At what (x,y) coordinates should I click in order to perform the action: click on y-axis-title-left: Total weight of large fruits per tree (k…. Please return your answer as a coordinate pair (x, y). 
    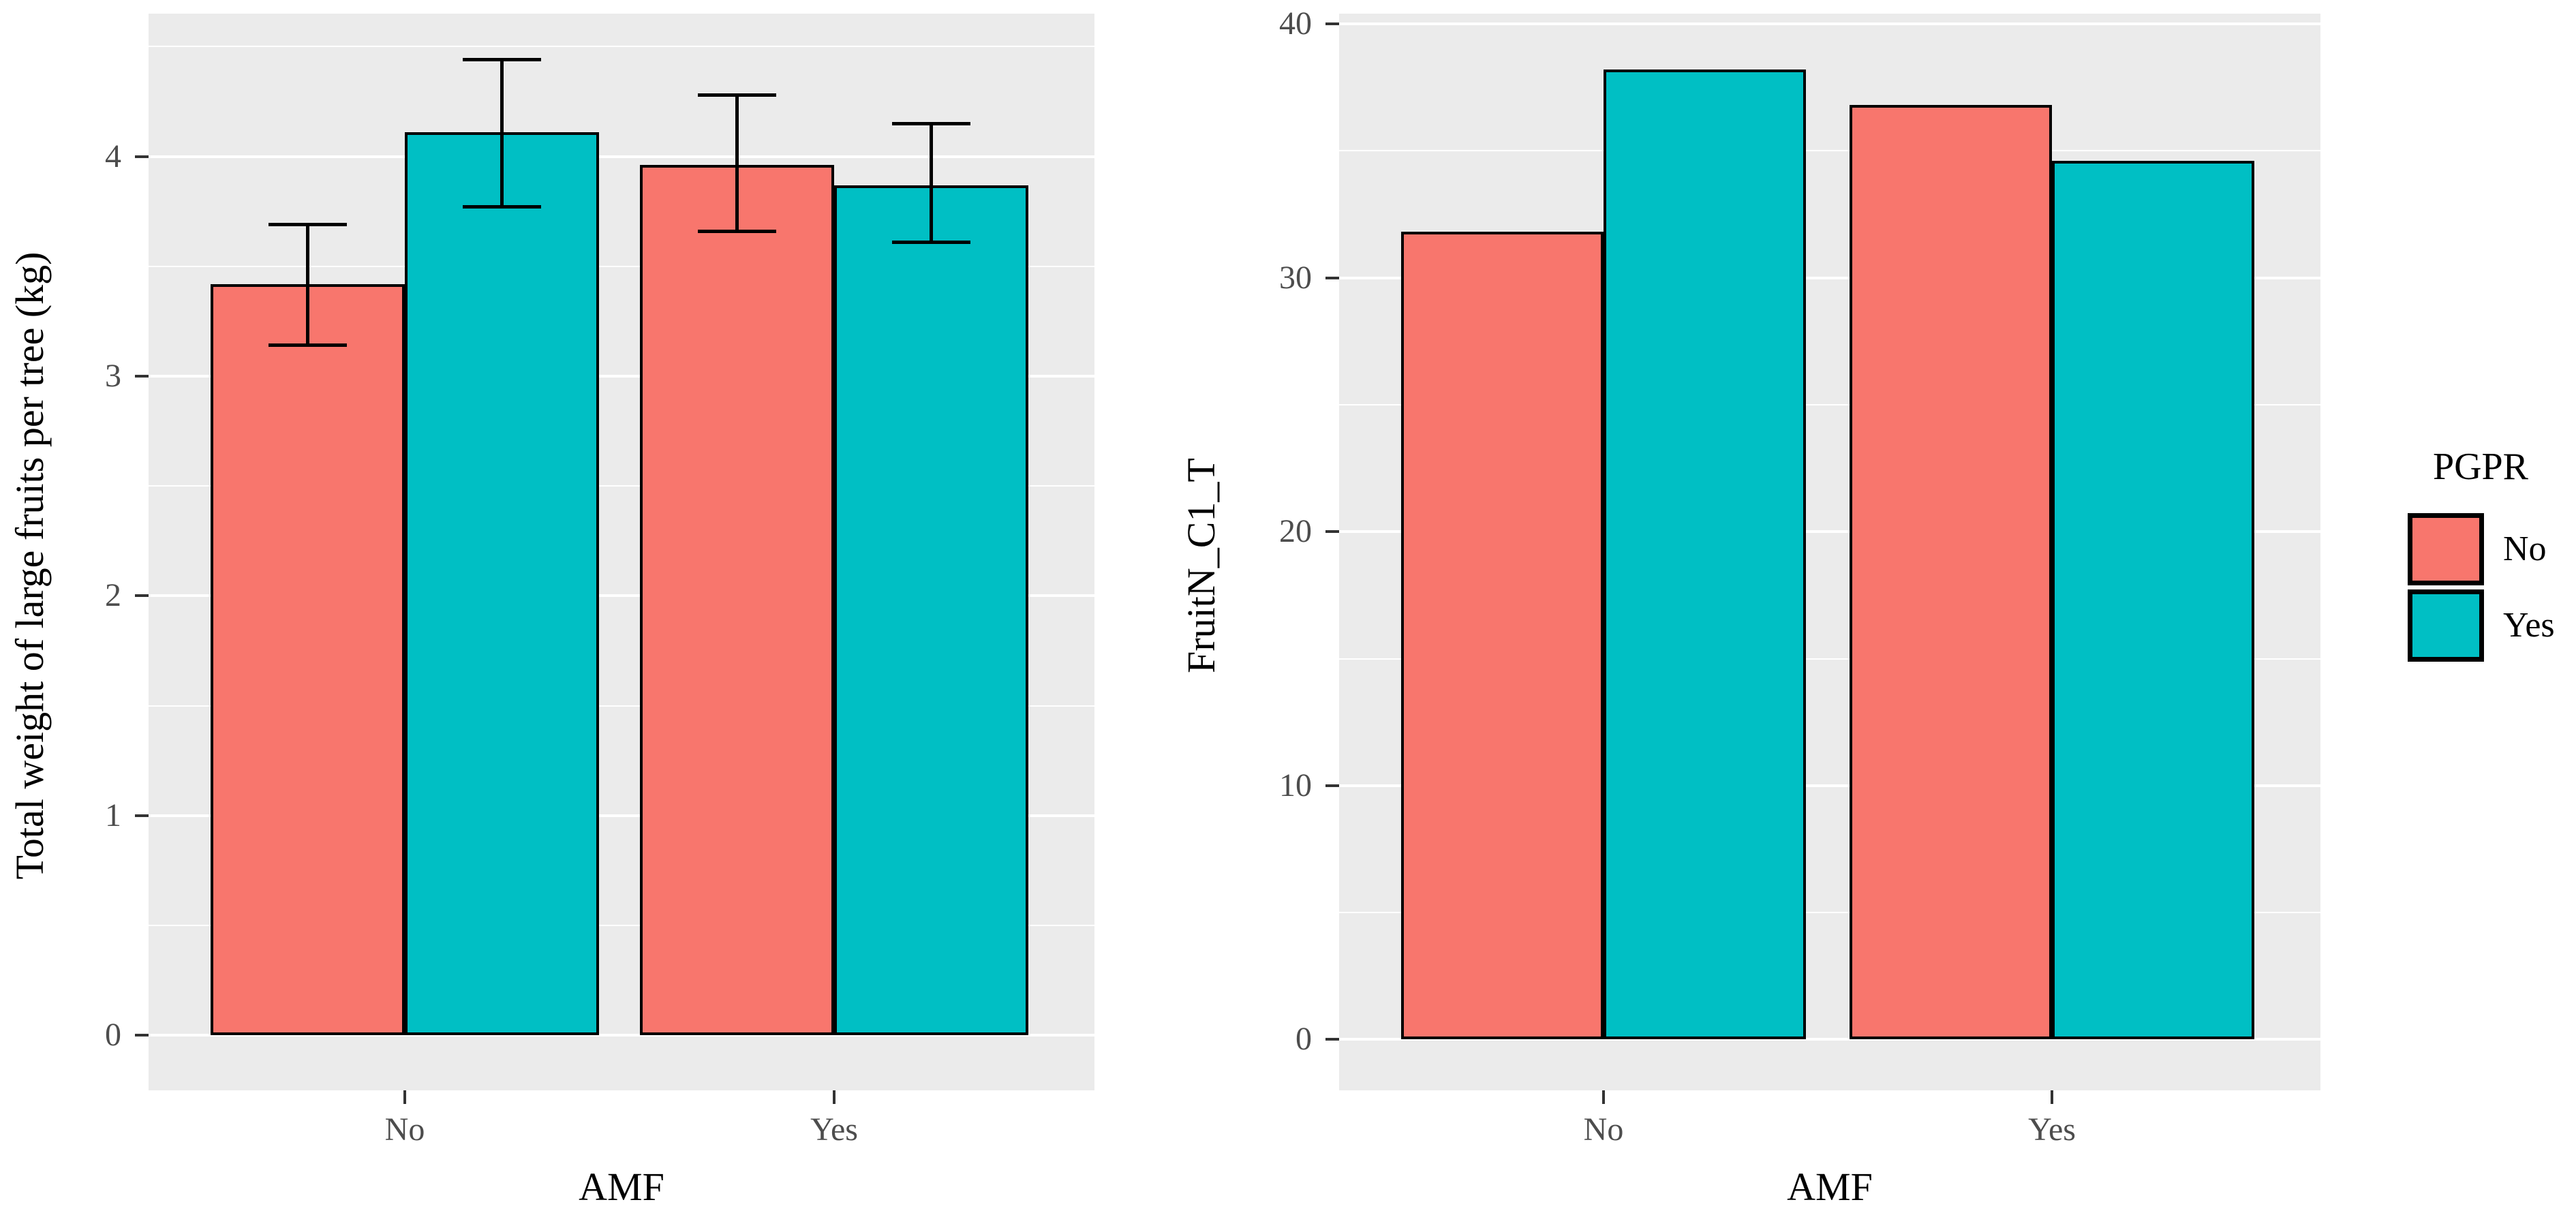
    Looking at the image, I should click on (30, 565).